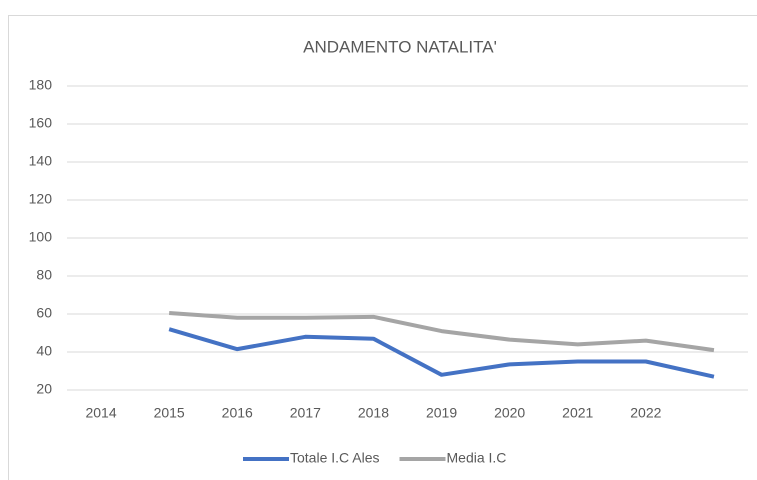 The width and height of the screenshot is (757, 480). What do you see at coordinates (44, 389) in the screenshot?
I see `y-tick-label: 20` at bounding box center [44, 389].